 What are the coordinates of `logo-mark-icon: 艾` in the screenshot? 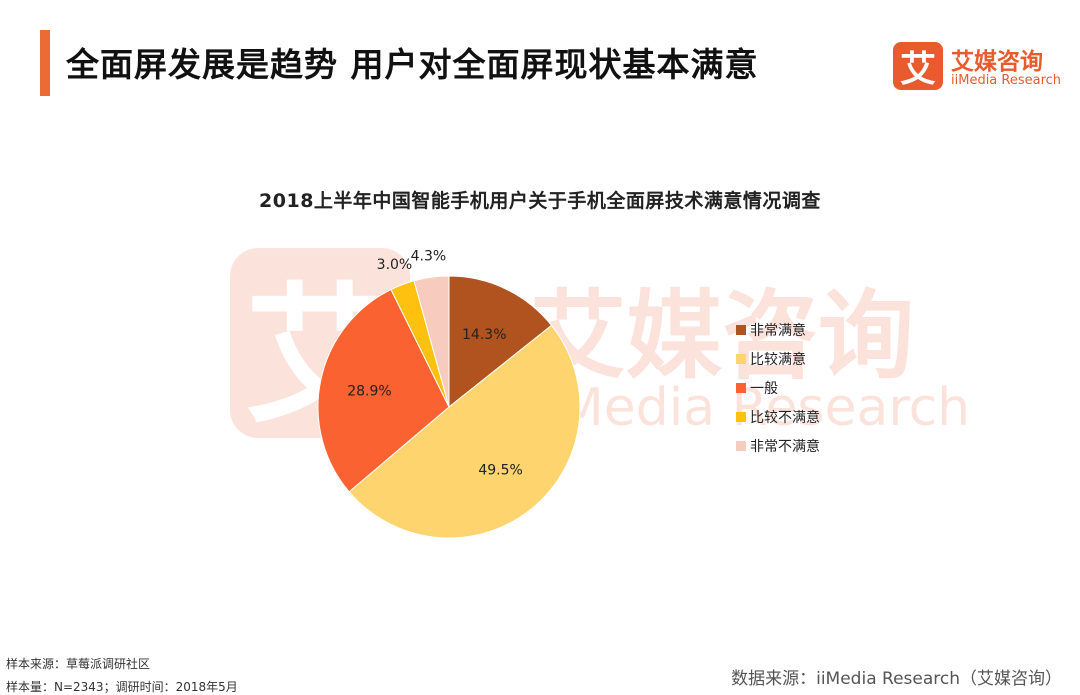 It's located at (918, 66).